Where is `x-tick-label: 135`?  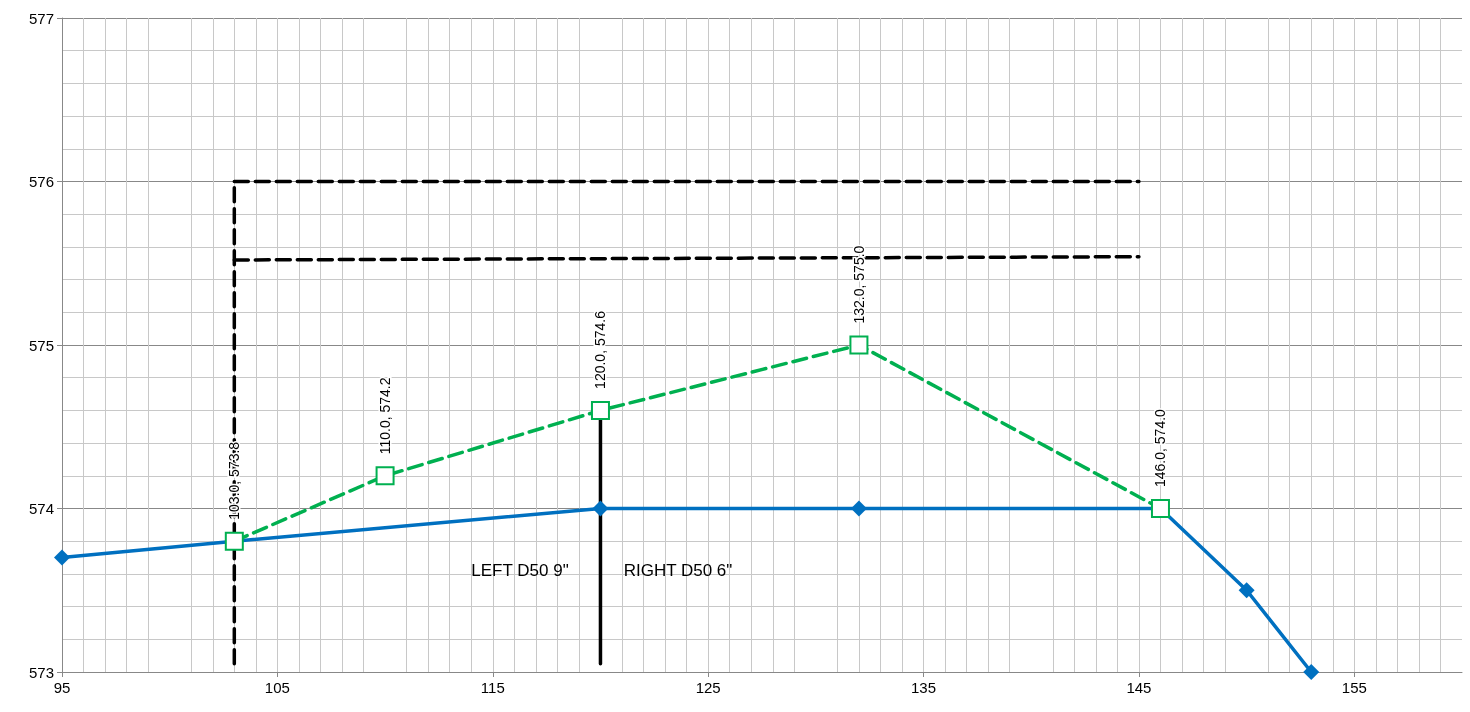 x-tick-label: 135 is located at coordinates (924, 687).